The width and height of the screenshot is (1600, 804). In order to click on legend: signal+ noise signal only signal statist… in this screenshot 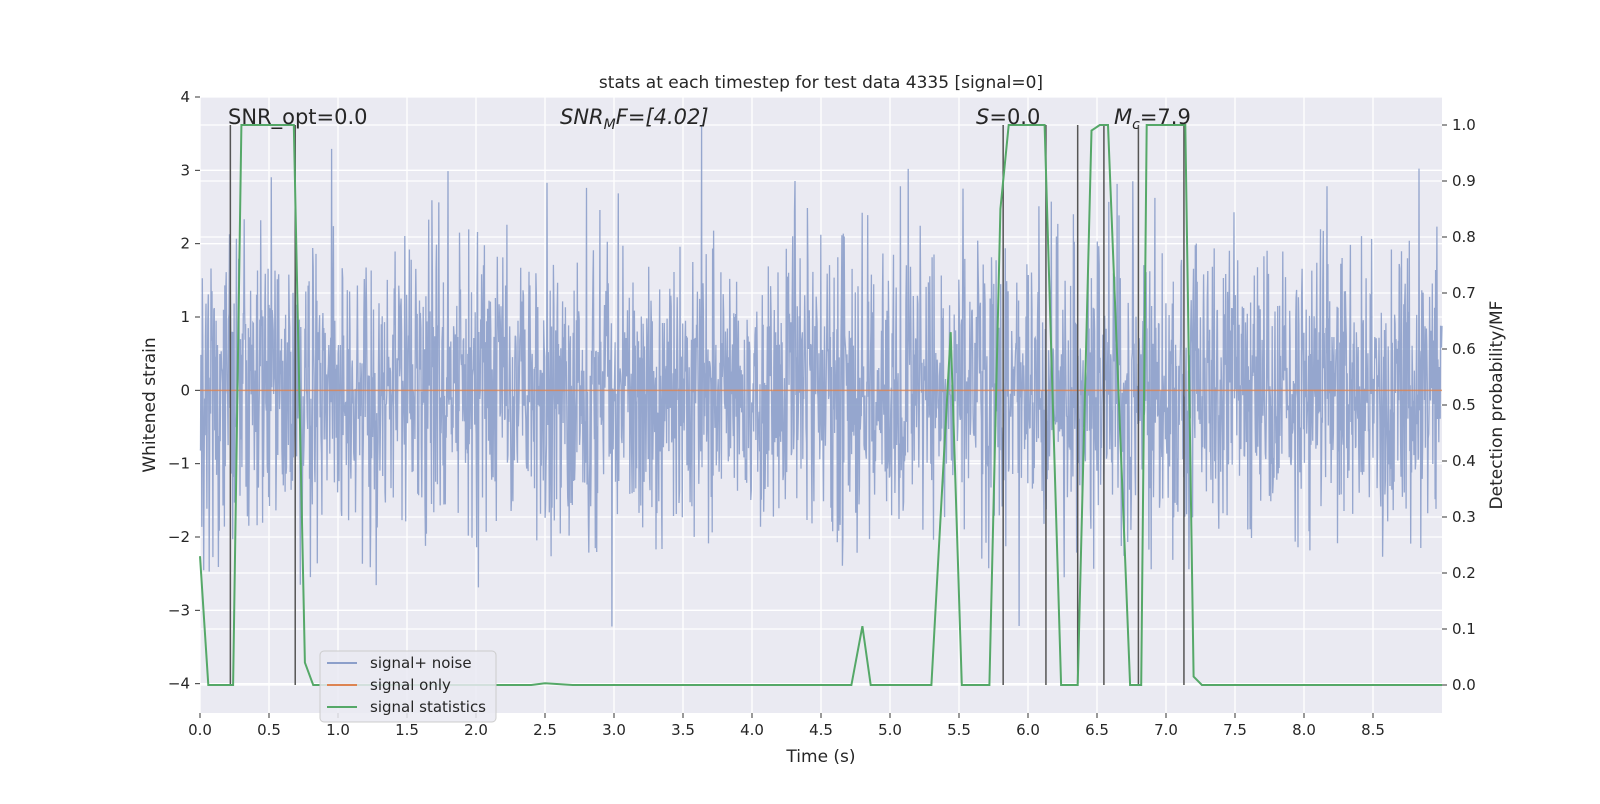, I will do `click(408, 686)`.